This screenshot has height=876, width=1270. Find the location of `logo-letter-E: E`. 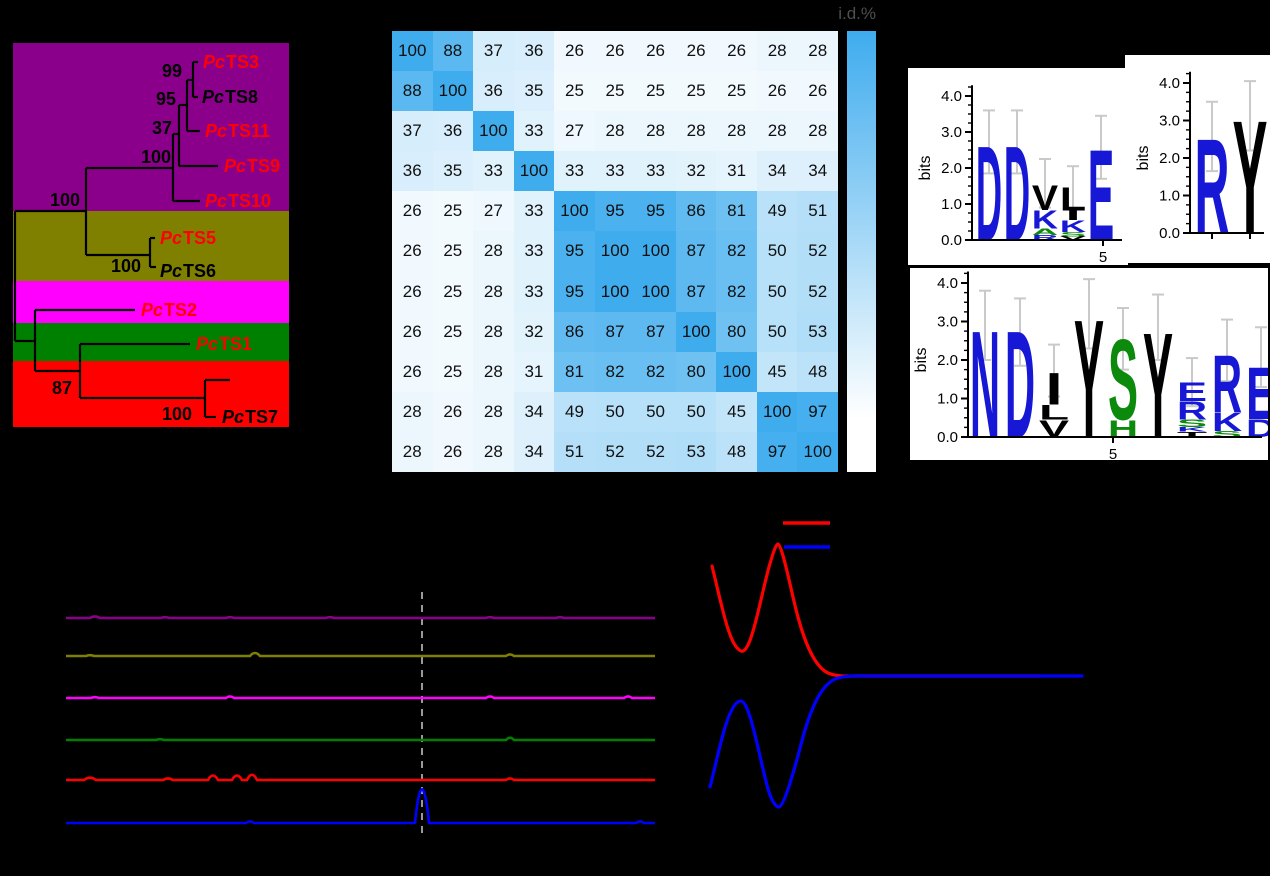

logo-letter-E: E is located at coordinates (1257, 394).